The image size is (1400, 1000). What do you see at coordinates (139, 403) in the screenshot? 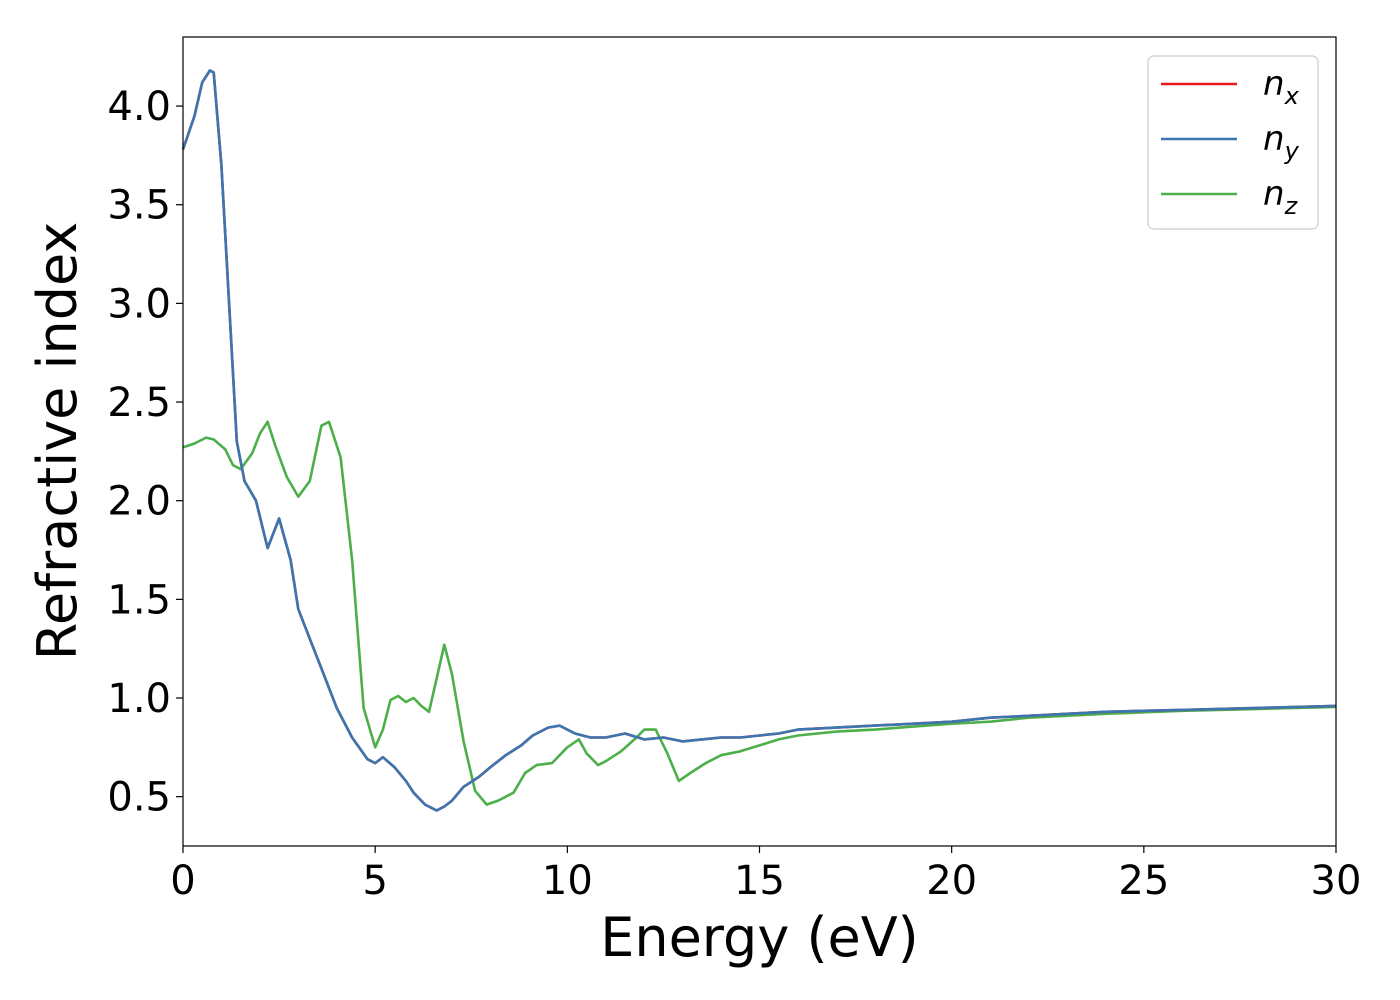
I see `y-tick-label: 2.5` at bounding box center [139, 403].